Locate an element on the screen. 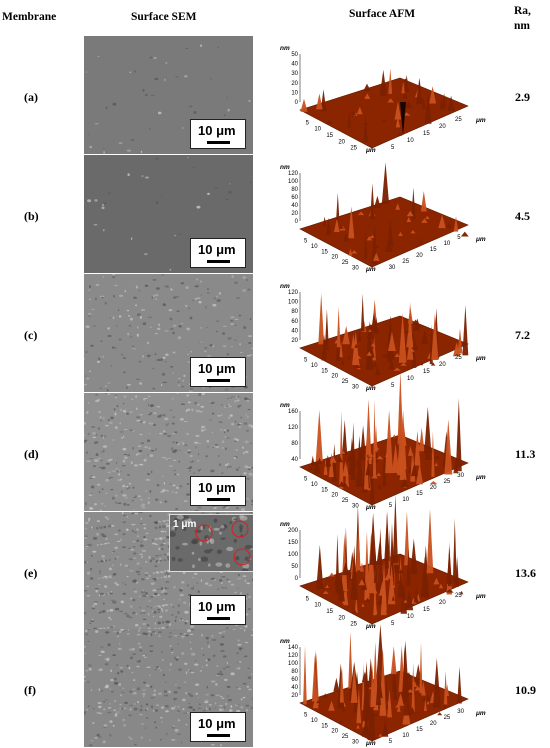  ra-value: 2.9 is located at coordinates (522, 97).